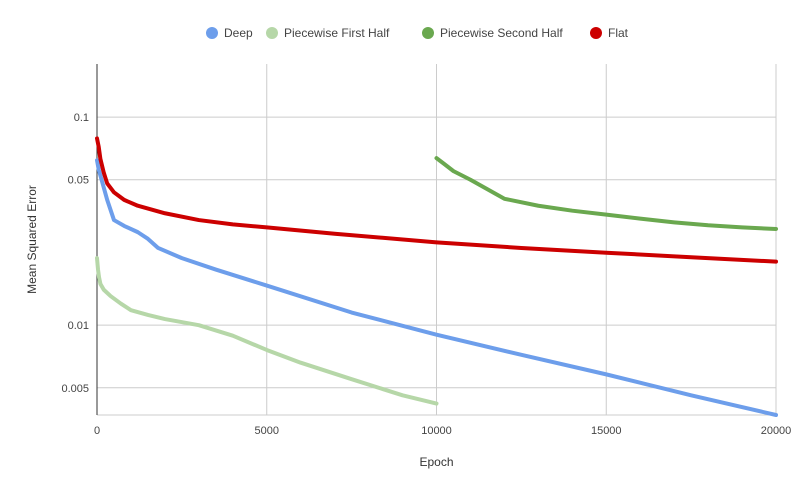 This screenshot has height=495, width=802. Describe the element at coordinates (606, 431) in the screenshot. I see `x-tick-label: 15000` at that location.